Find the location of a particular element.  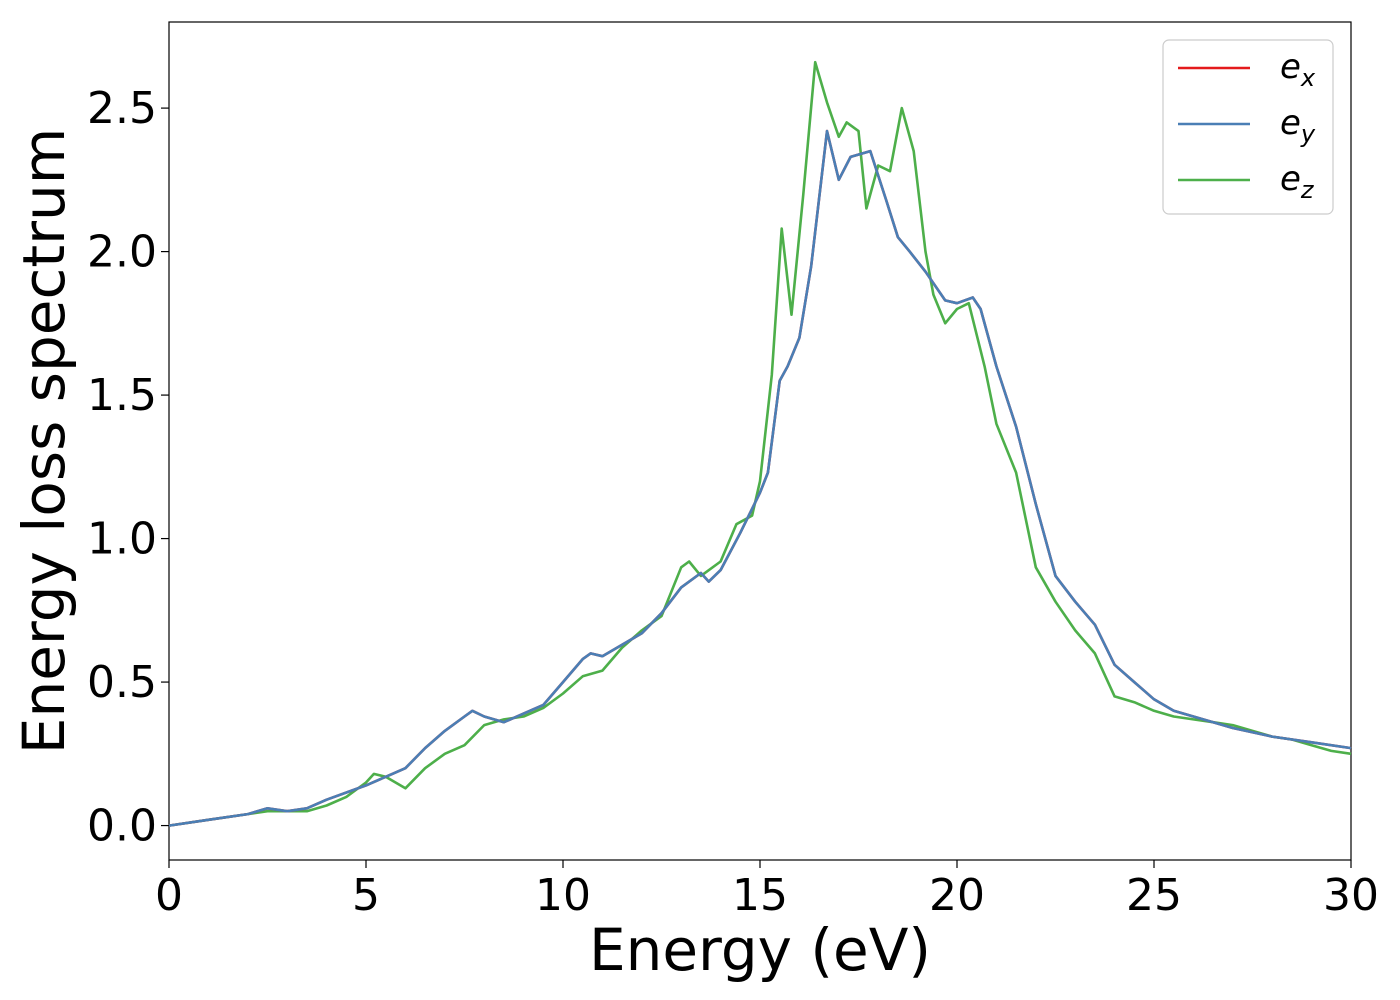

legend-label-subscript: x is located at coordinates (1308, 78).